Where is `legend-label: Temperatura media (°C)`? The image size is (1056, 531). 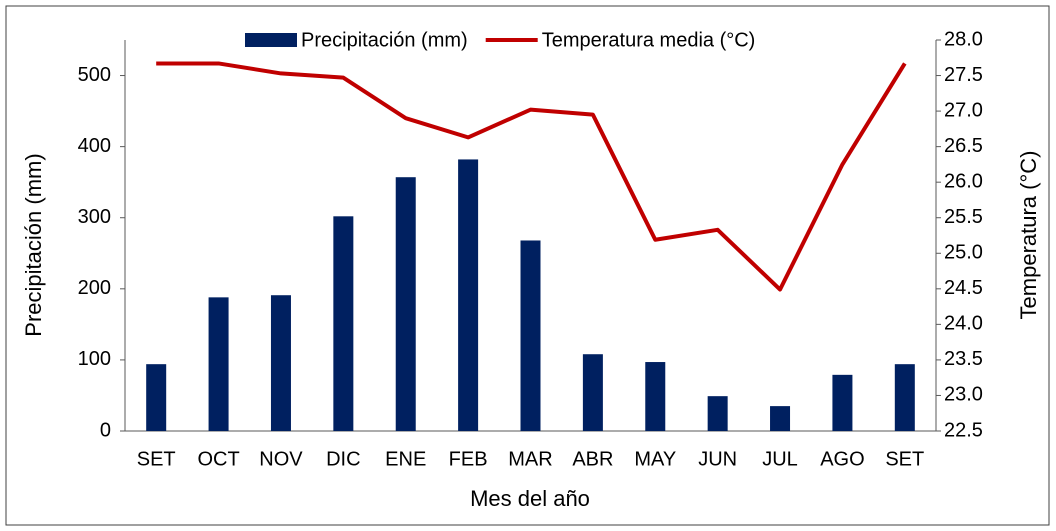 legend-label: Temperatura media (°C) is located at coordinates (649, 40).